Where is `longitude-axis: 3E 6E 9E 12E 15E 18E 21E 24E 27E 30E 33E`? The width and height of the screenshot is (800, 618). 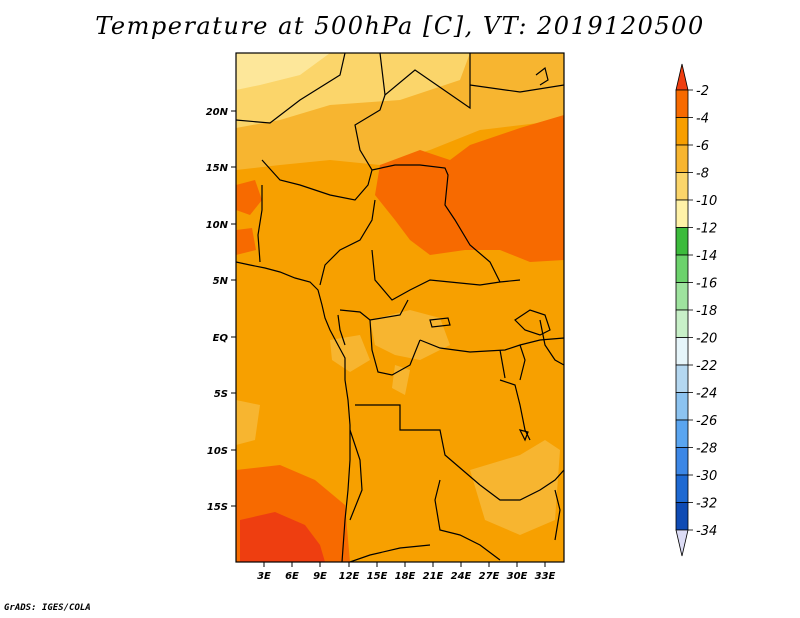
longitude-axis: 3E 6E 9E 12E 15E 18E 21E 24E 27E 30E 33E is located at coordinates (406, 572).